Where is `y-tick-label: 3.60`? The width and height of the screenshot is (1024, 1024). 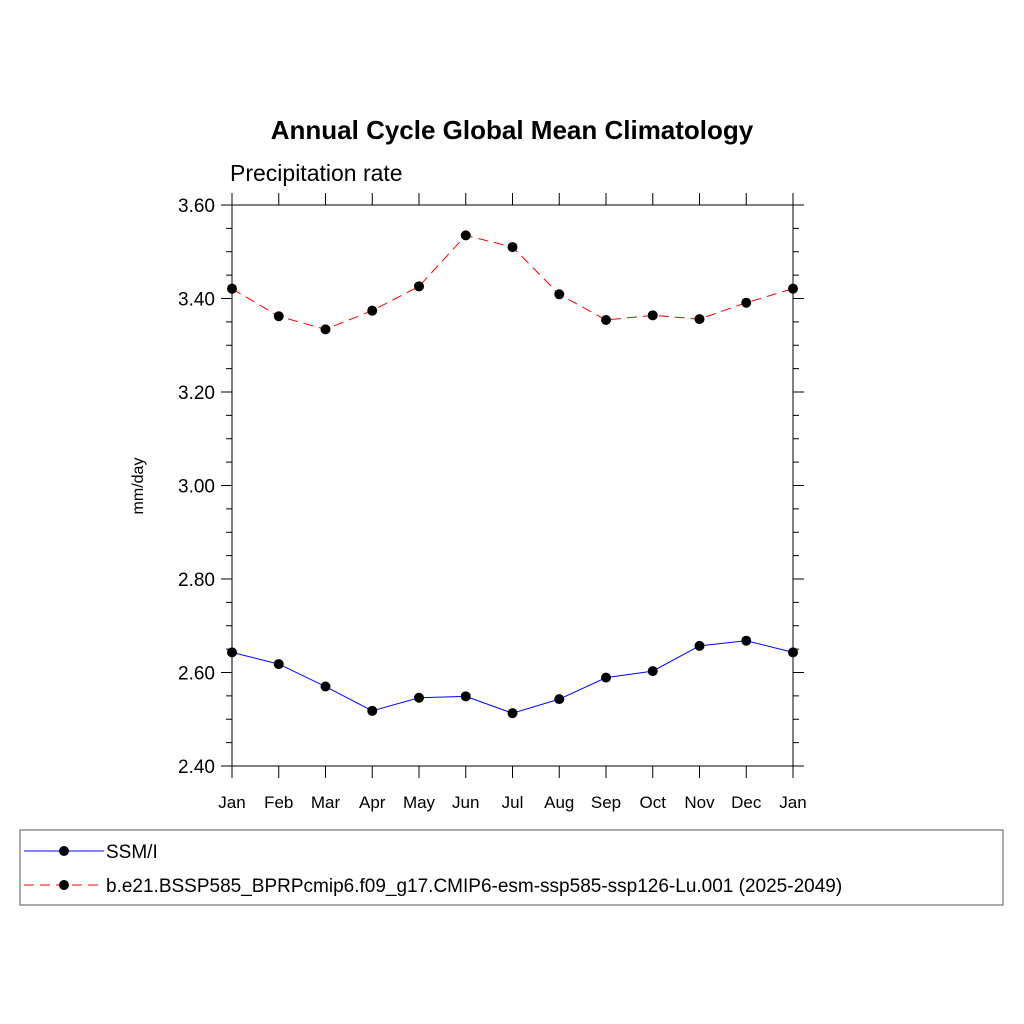
y-tick-label: 3.60 is located at coordinates (196, 206).